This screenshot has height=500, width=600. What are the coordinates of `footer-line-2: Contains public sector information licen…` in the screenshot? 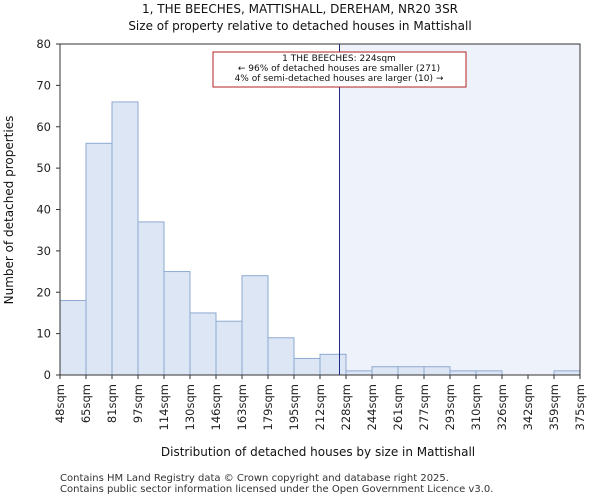 It's located at (276, 489).